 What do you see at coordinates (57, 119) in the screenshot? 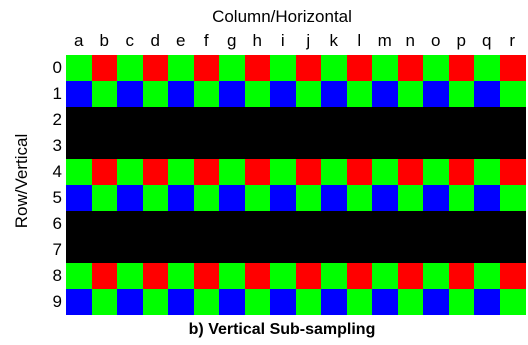
I see `row-label-2: 2` at bounding box center [57, 119].